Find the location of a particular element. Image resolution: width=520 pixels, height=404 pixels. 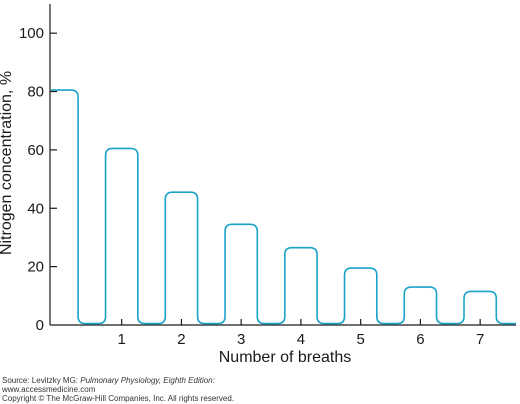

x-tick-label: 7 is located at coordinates (480, 339).